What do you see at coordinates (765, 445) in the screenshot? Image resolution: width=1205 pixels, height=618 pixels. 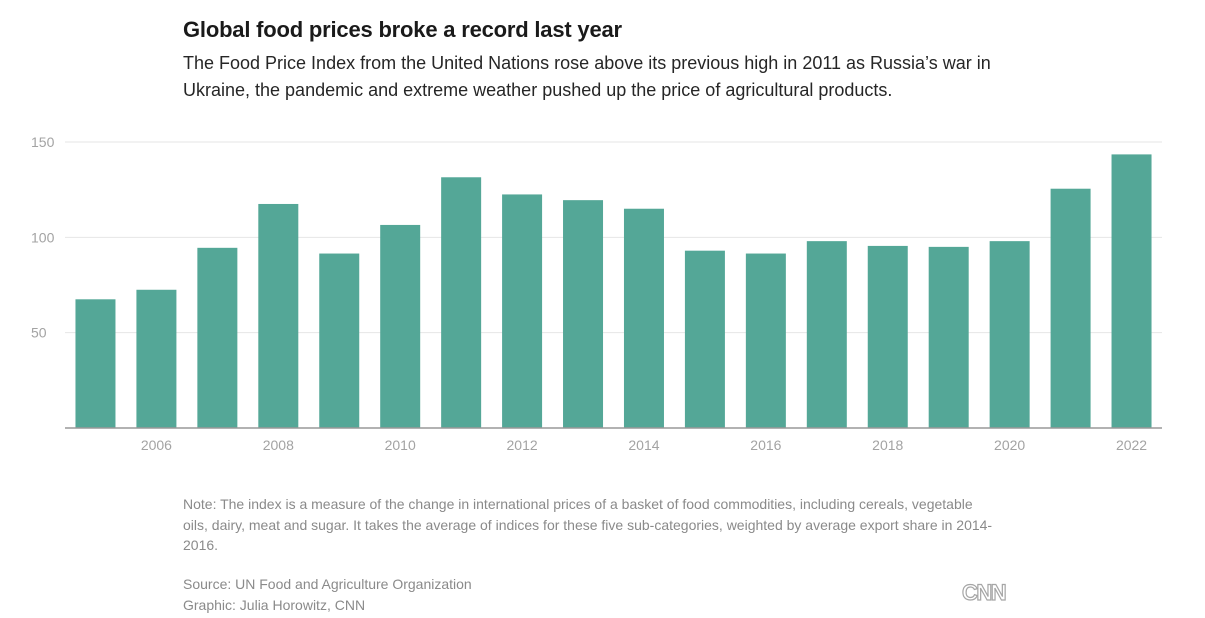 I see `x-tick-label: 2016` at bounding box center [765, 445].